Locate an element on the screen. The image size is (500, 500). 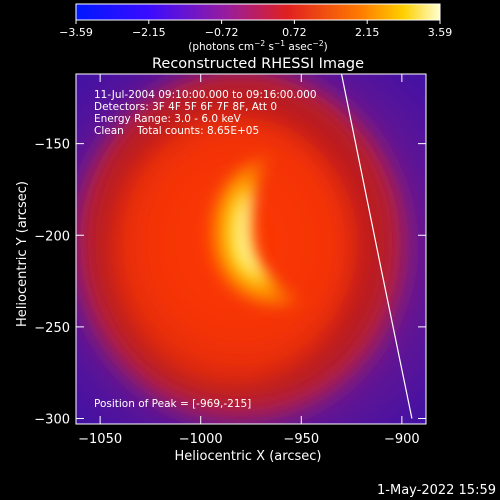
colorbar-tick-label: 0.72 is located at coordinates (294, 32).